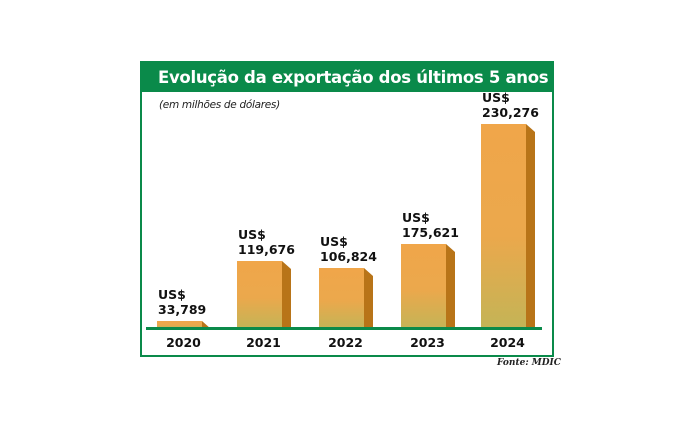 The width and height of the screenshot is (696, 424). Describe the element at coordinates (219, 105) in the screenshot. I see `chart-subtitle: (em milhões de dólares)` at that location.